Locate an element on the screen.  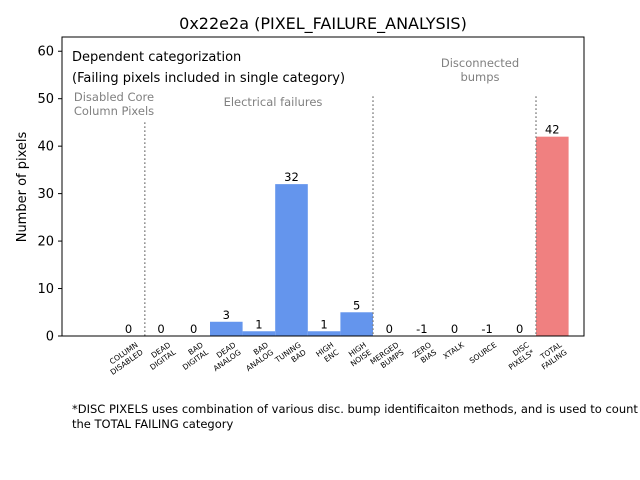
x-tick-label: XTALK is located at coordinates (453, 350).